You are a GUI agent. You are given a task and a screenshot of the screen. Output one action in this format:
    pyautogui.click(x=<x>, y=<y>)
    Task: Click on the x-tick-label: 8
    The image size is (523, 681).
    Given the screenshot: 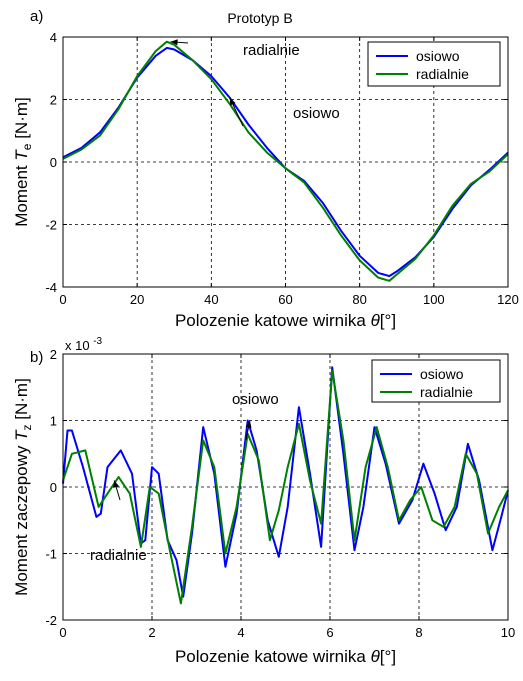 What is the action you would take?
    pyautogui.click(x=418, y=632)
    